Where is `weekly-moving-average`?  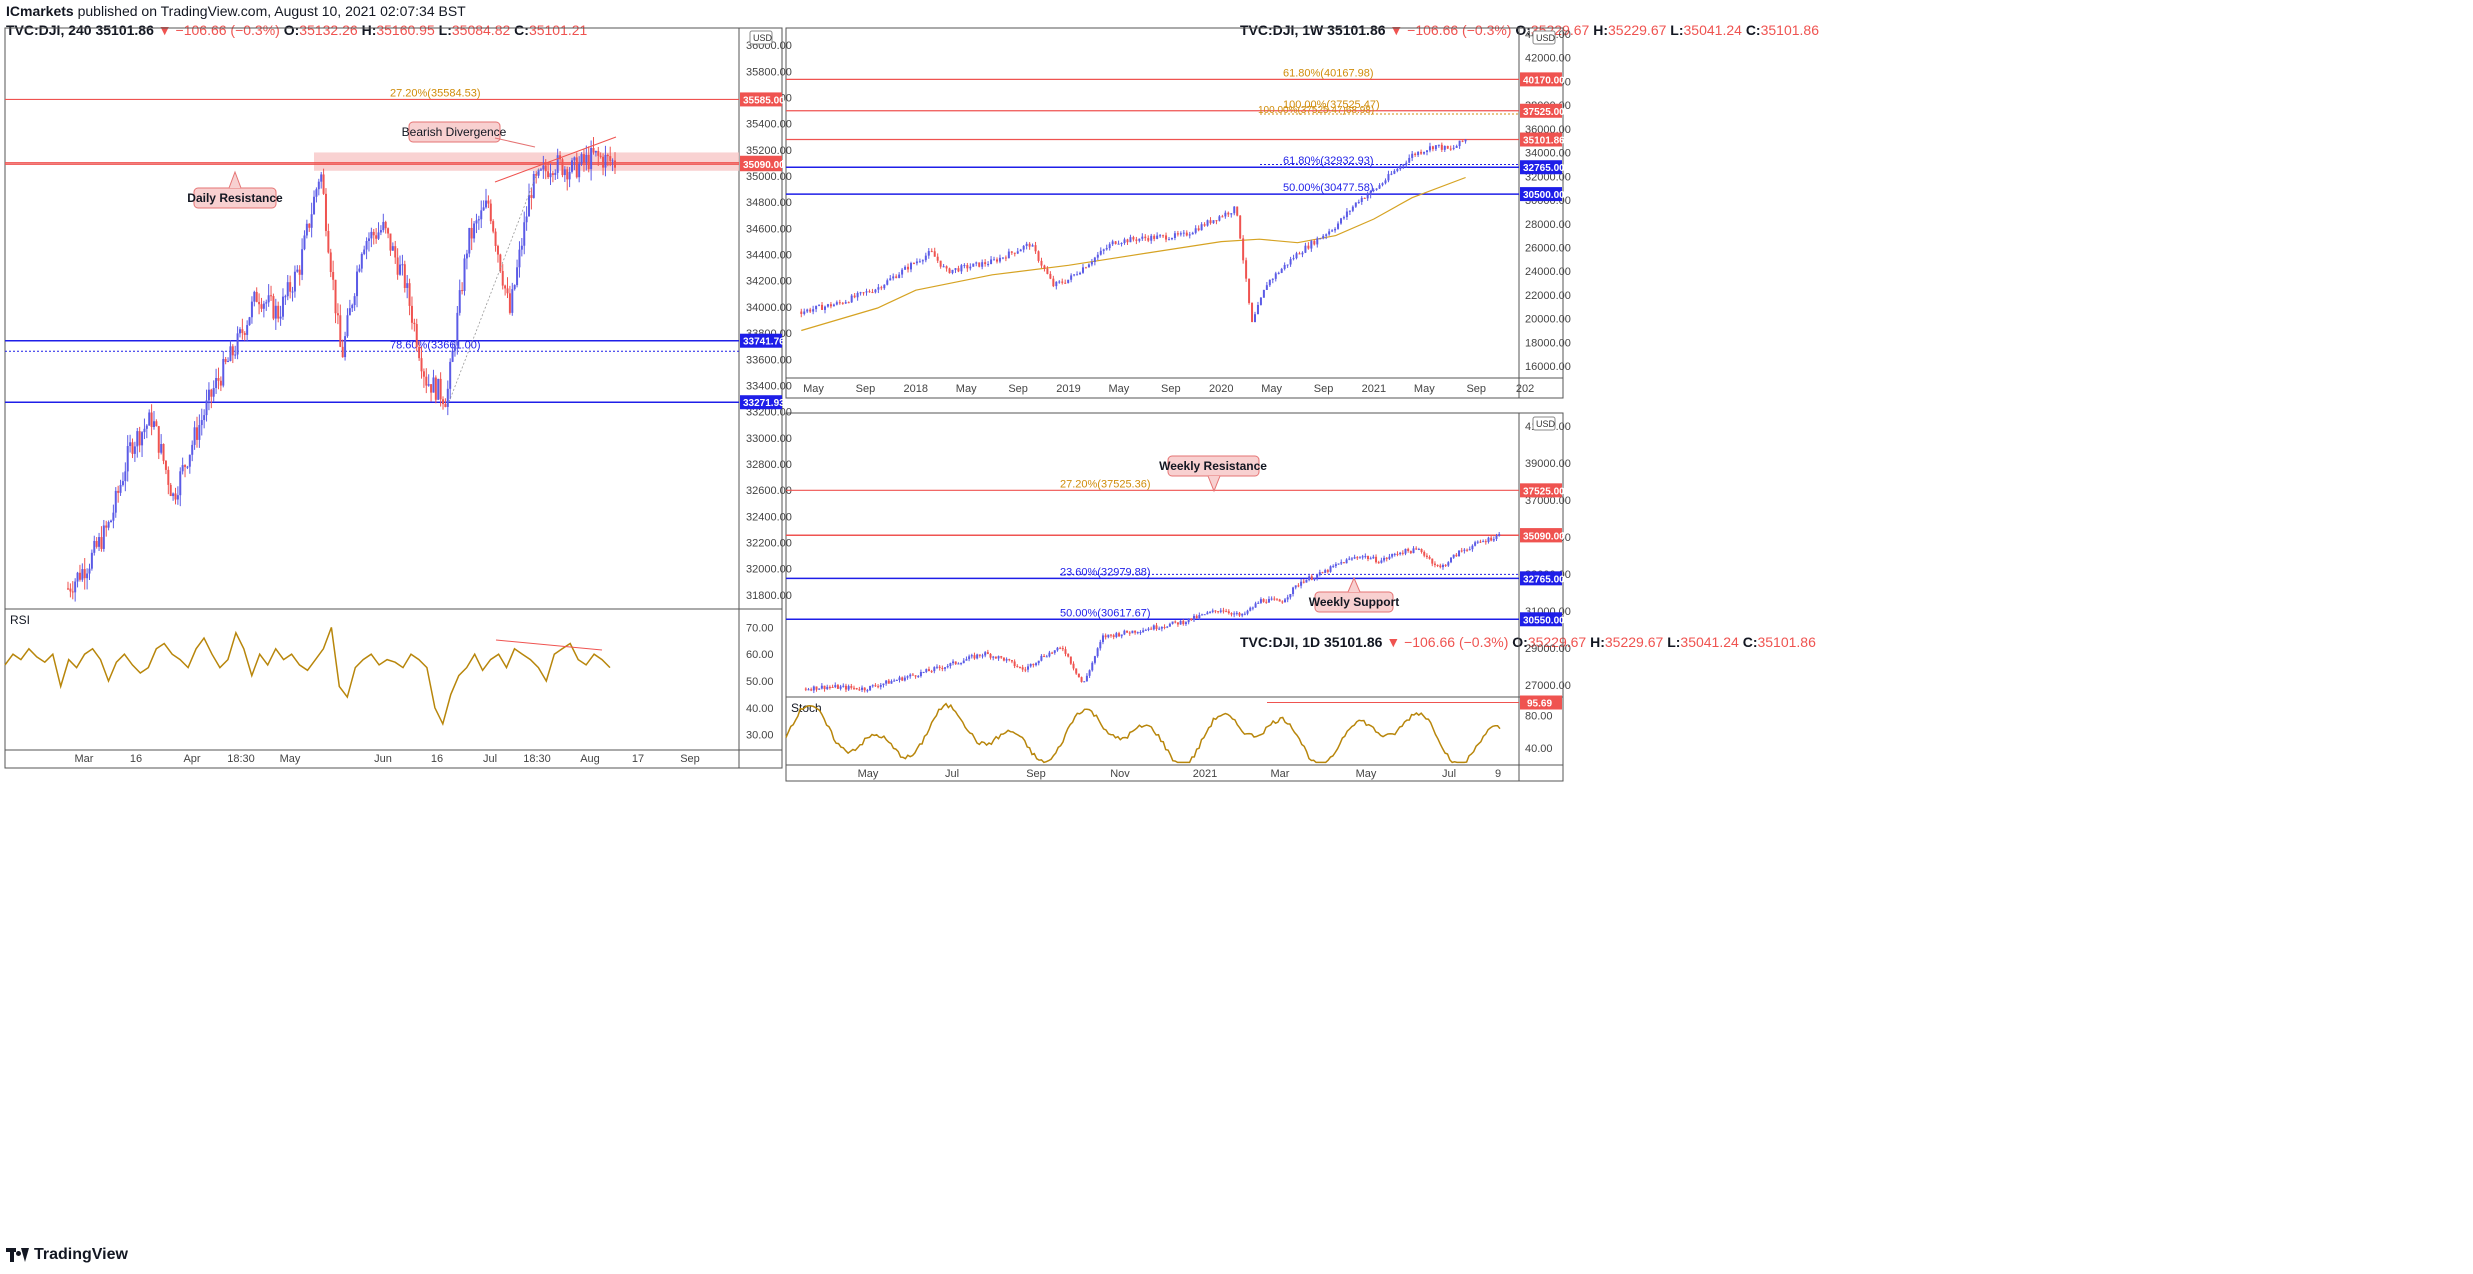
weekly-moving-average is located at coordinates (1133, 254).